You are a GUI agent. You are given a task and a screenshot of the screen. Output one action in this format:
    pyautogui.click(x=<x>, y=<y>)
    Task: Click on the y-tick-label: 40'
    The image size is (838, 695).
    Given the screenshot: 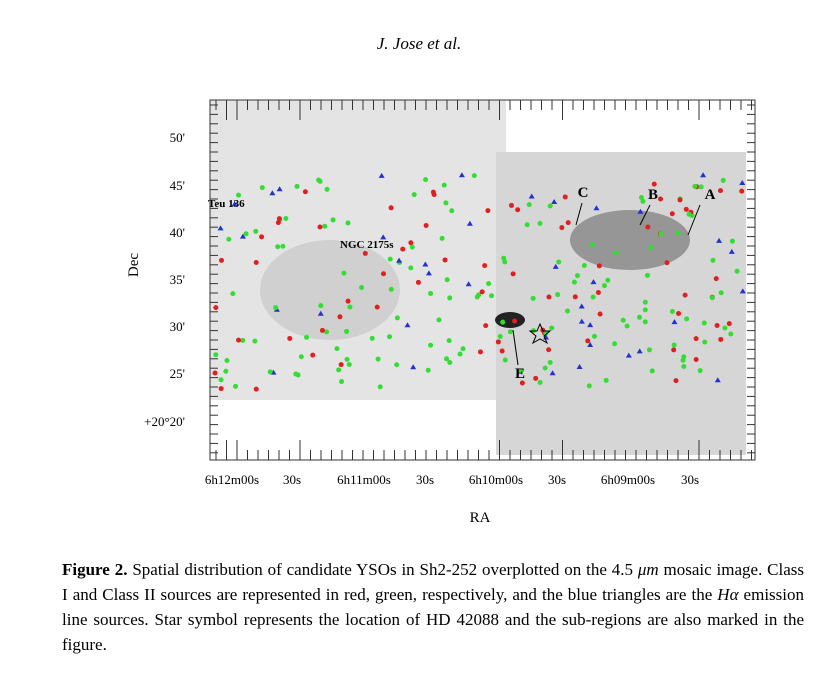 What is the action you would take?
    pyautogui.click(x=177, y=232)
    